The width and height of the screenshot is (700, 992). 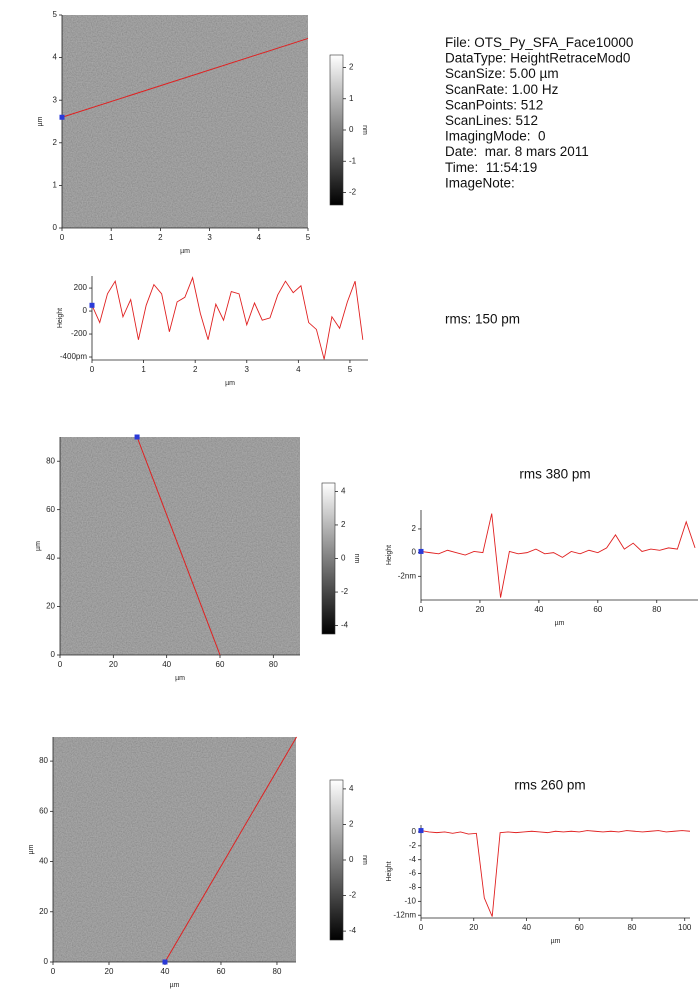 What do you see at coordinates (413, 873) in the screenshot?
I see `y-tick-label: -6` at bounding box center [413, 873].